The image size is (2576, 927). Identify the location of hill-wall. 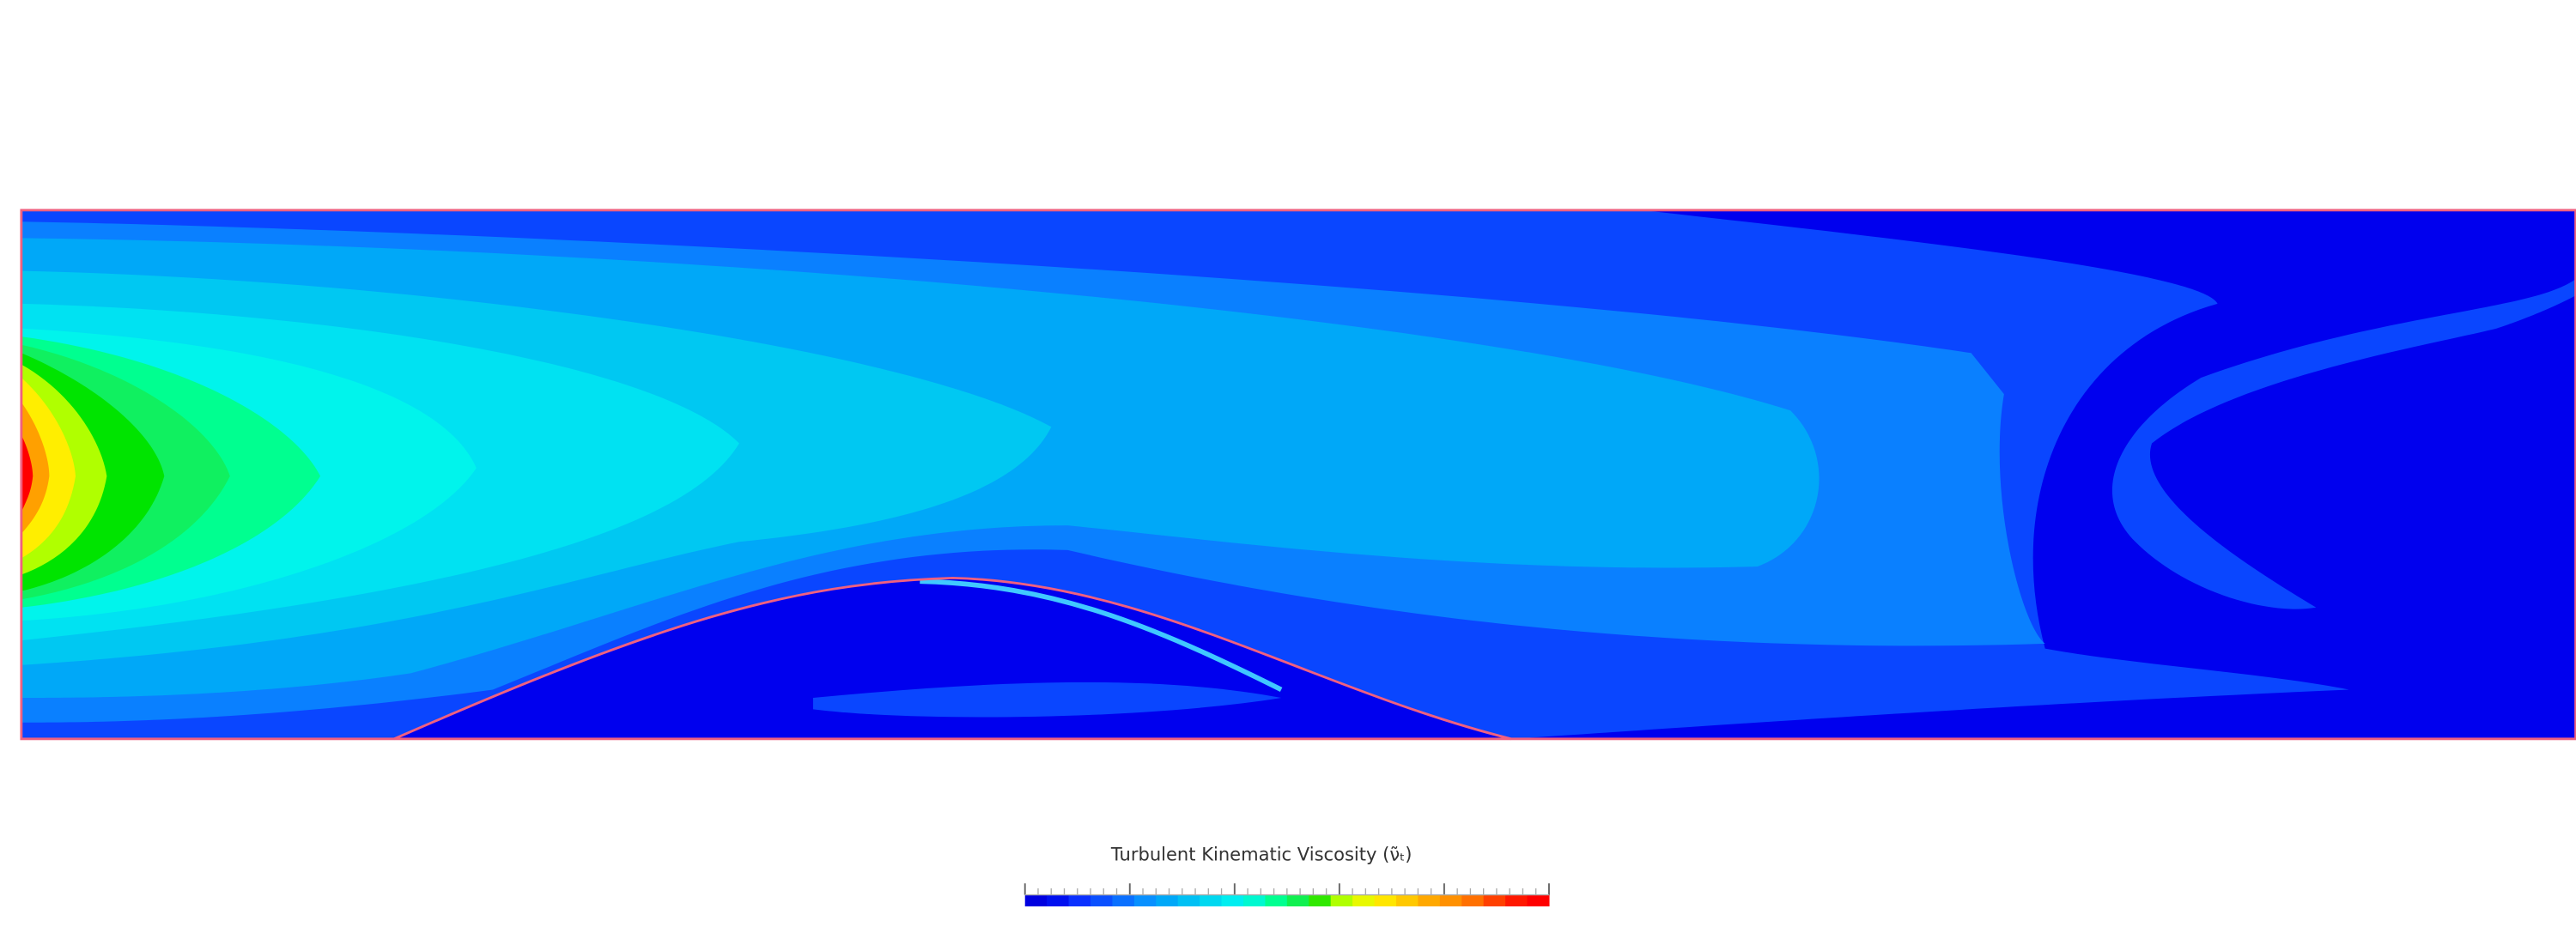
(952, 658).